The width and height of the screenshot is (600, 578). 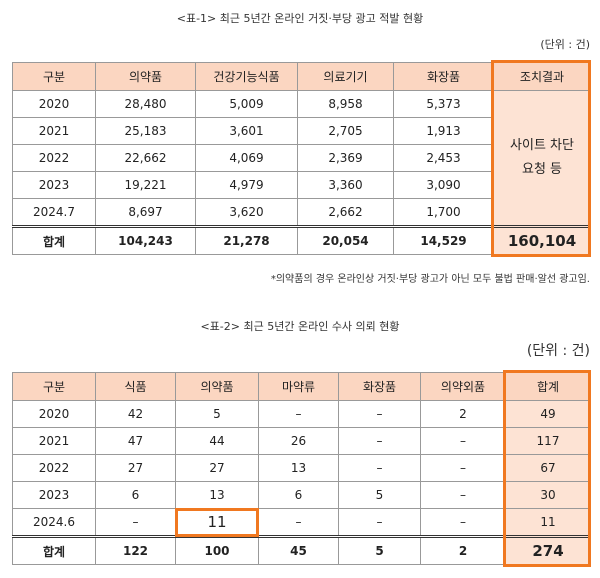 I want to click on cell: 3,601, so click(x=246, y=131).